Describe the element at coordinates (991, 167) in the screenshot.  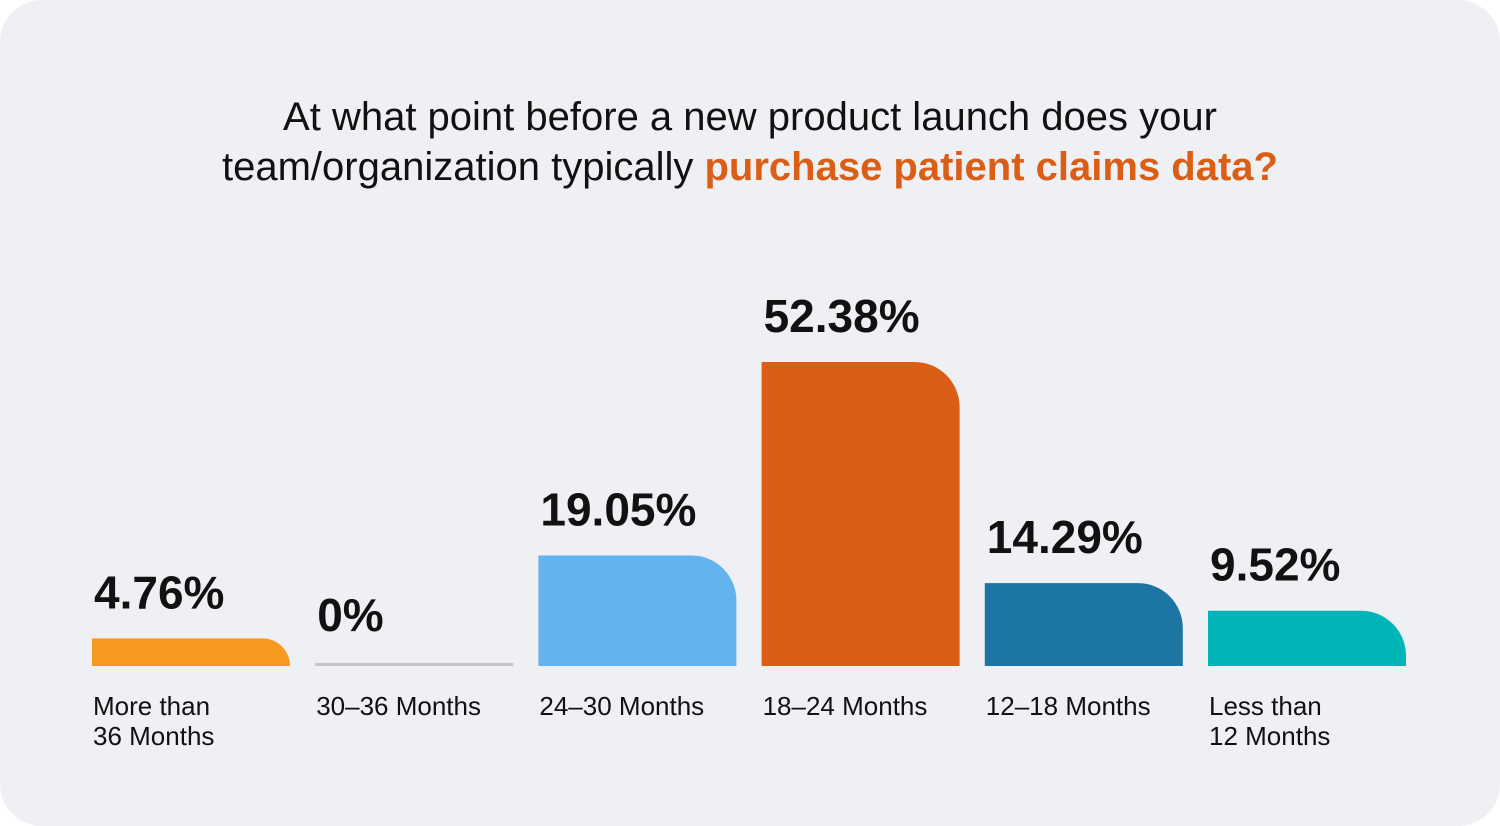
I see `title-highlight: purchase patient claims data?` at that location.